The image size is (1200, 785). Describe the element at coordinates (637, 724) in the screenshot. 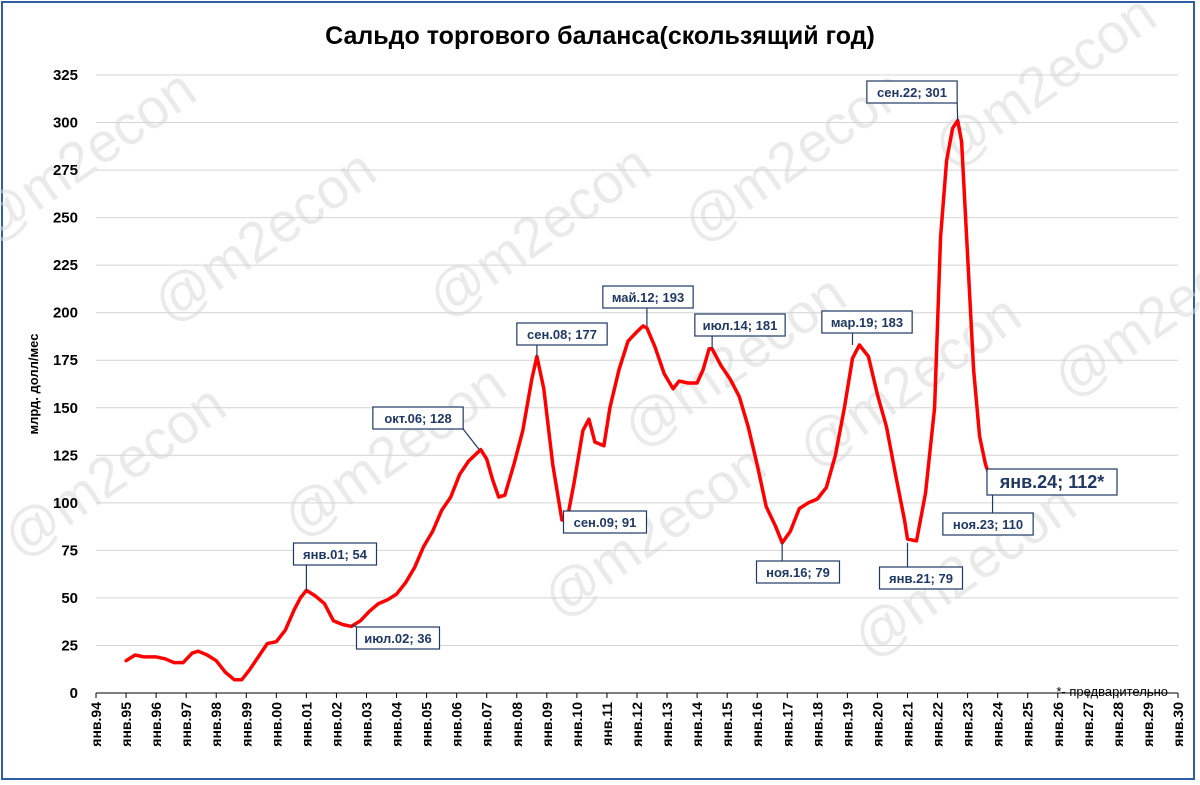

I see `x-tick-label: янв.12` at that location.